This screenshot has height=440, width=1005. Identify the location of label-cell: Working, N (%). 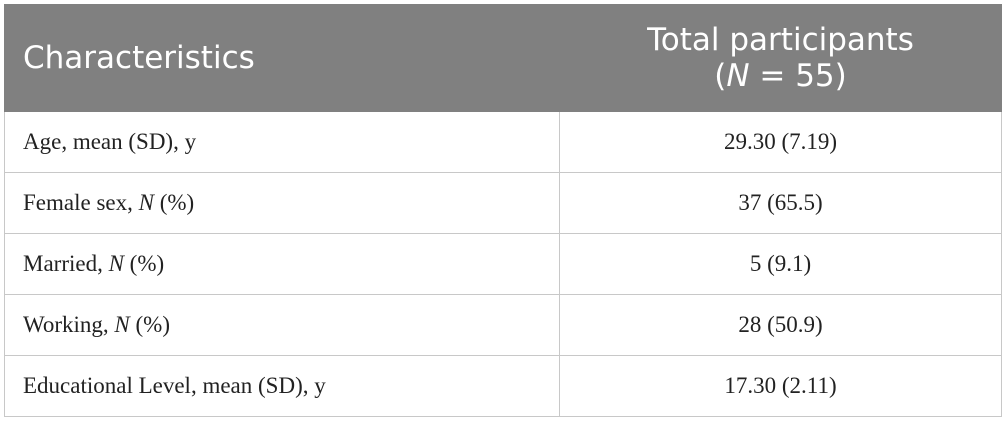
(282, 325).